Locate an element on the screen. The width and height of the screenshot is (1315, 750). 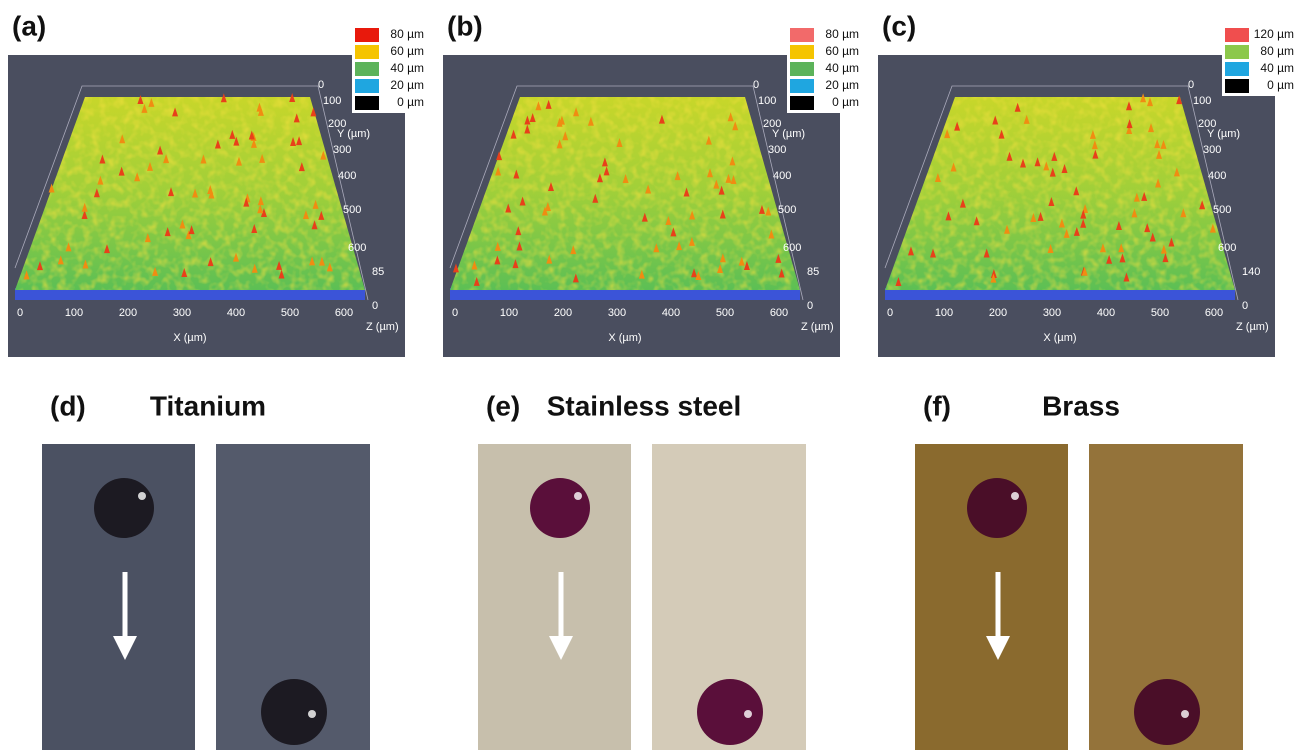
z-tick-label: 85 is located at coordinates (813, 272).